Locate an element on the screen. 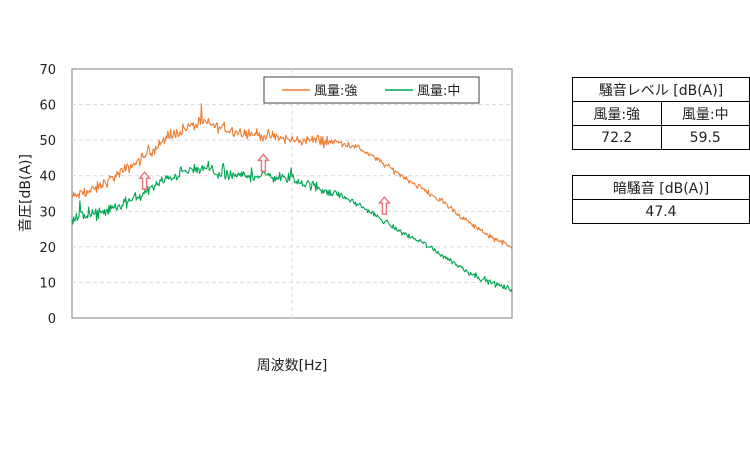 The image size is (750, 452). x-axis-label: 周波数[Hz] is located at coordinates (292, 366).